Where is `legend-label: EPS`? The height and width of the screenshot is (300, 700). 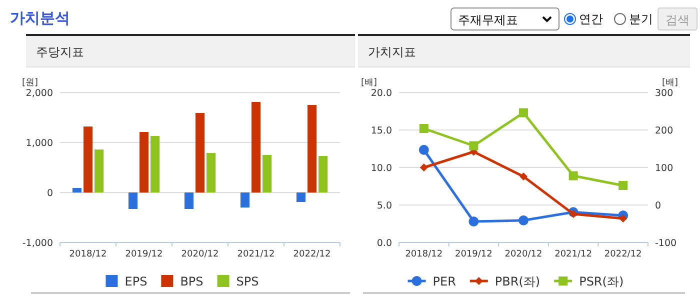 legend-label: EPS is located at coordinates (136, 281).